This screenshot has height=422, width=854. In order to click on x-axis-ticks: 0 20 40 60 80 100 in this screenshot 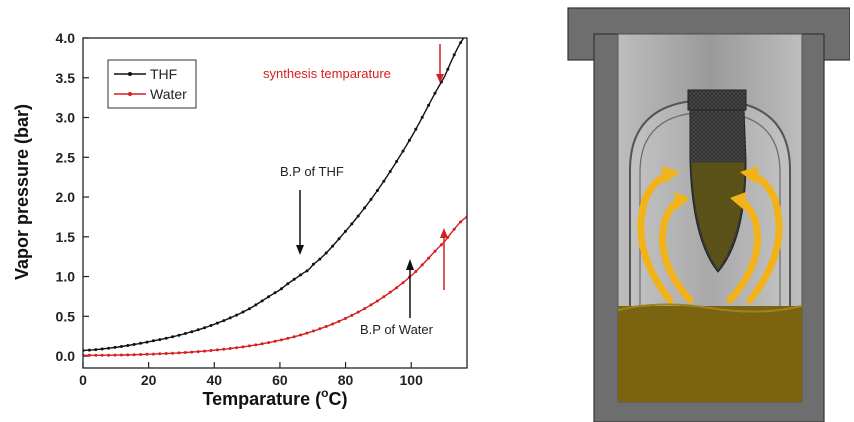, I will do `click(251, 375)`.